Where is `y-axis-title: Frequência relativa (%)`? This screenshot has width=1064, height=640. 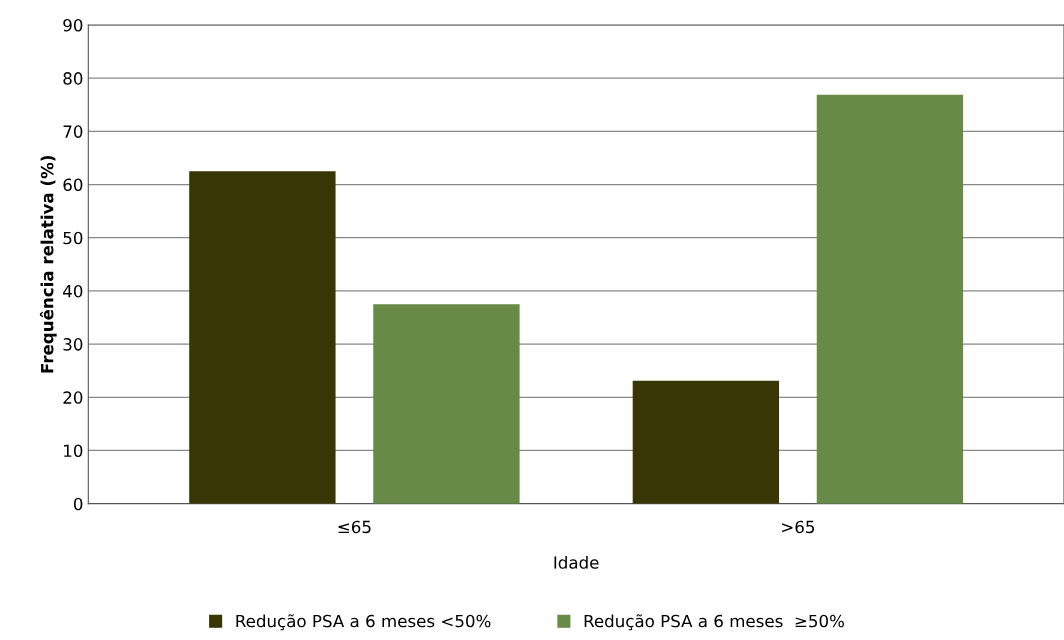
y-axis-title: Frequência relativa (%) is located at coordinates (48, 264).